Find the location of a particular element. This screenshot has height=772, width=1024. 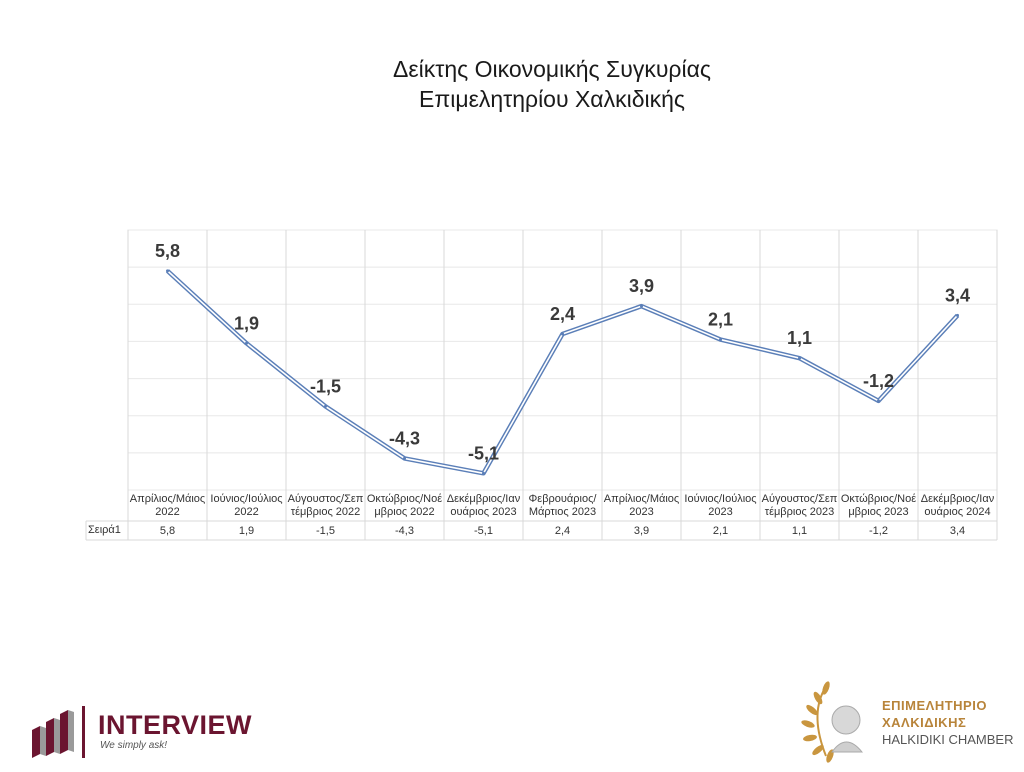

table-cell: -1,2 is located at coordinates (878, 531).